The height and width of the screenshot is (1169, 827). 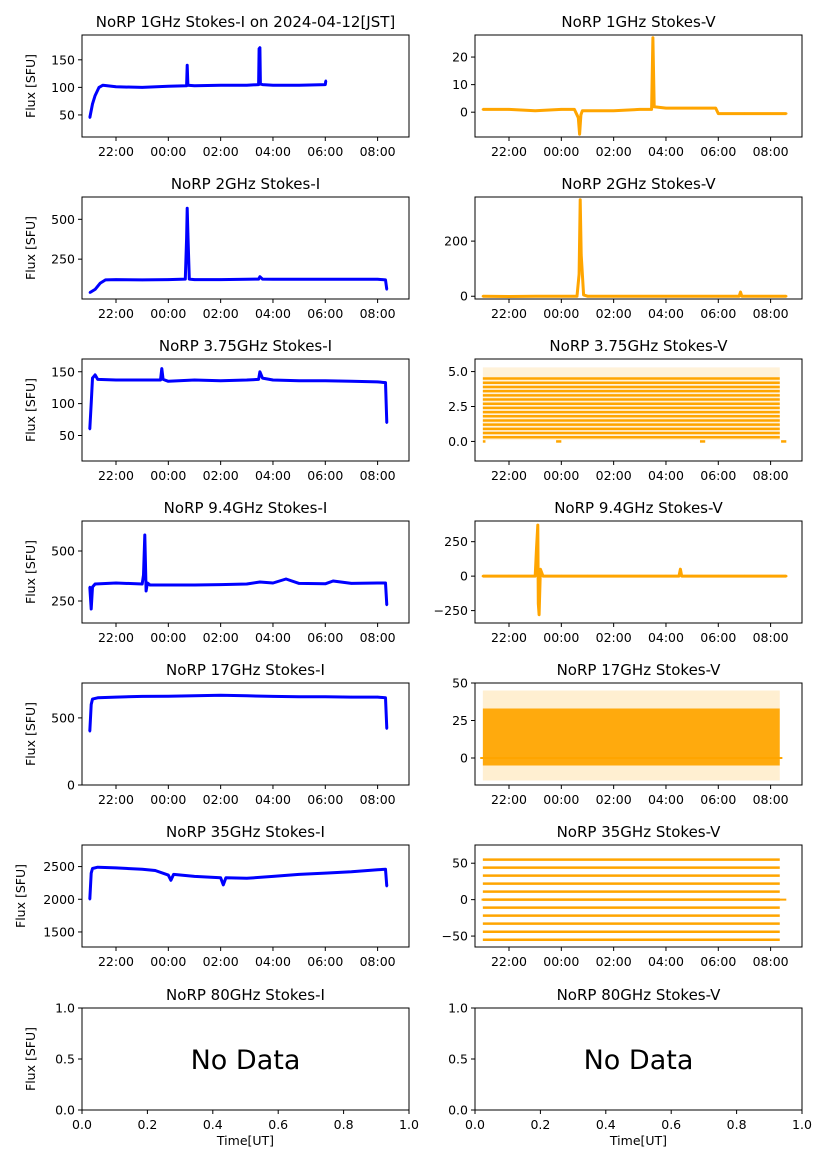 I want to click on chart-title: NoRP 35GHz Stokes-I, so click(x=245, y=832).